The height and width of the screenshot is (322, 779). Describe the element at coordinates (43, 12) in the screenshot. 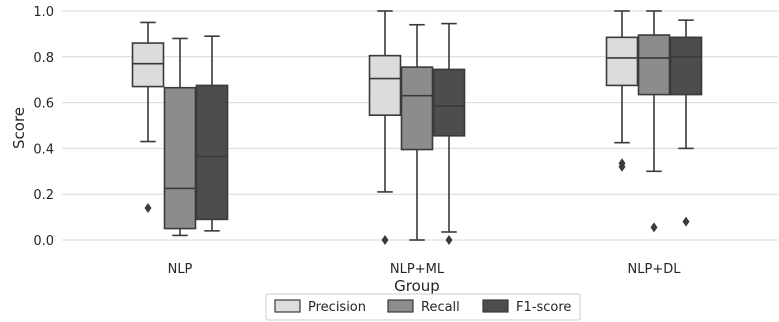

I see `y-tick-label: 1.0` at that location.